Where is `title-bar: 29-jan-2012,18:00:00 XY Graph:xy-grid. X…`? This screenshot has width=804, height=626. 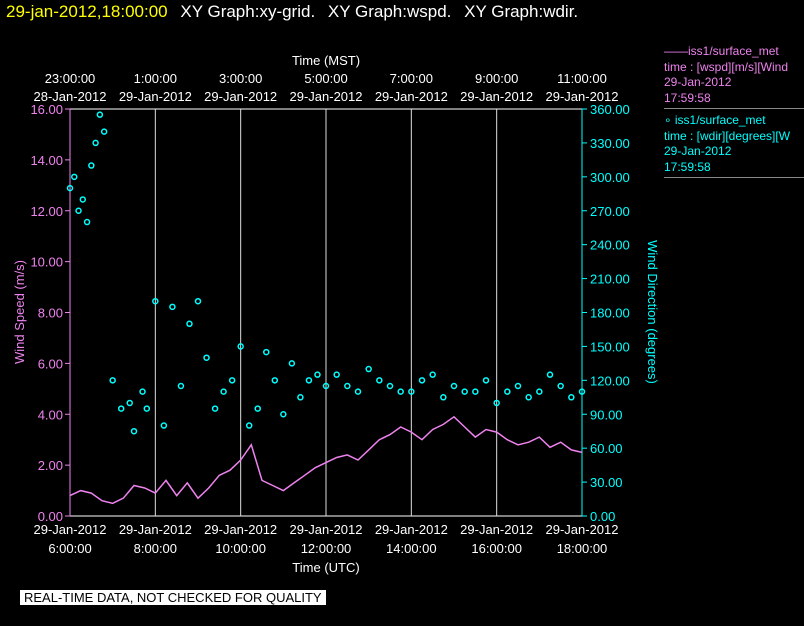
title-bar: 29-jan-2012,18:00:00 XY Graph:xy-grid. X… is located at coordinates (292, 12).